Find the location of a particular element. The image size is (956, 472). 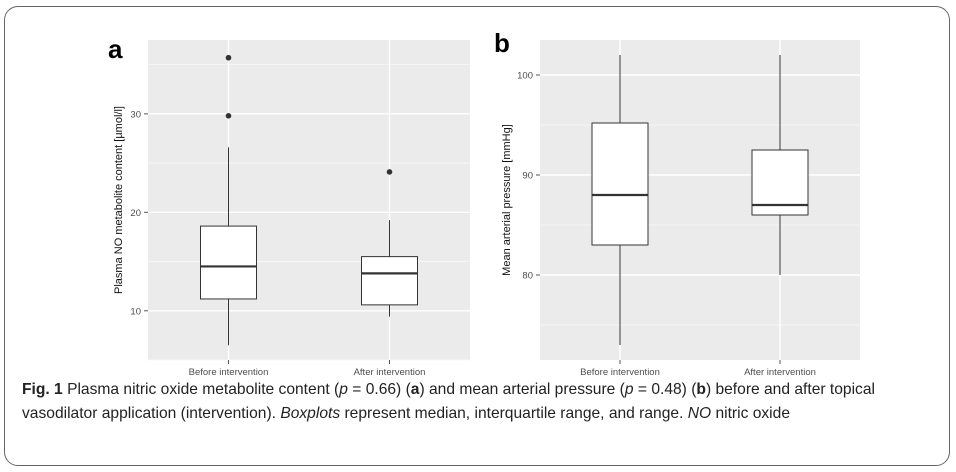

caption-panel-a-ref: a is located at coordinates (415, 389).